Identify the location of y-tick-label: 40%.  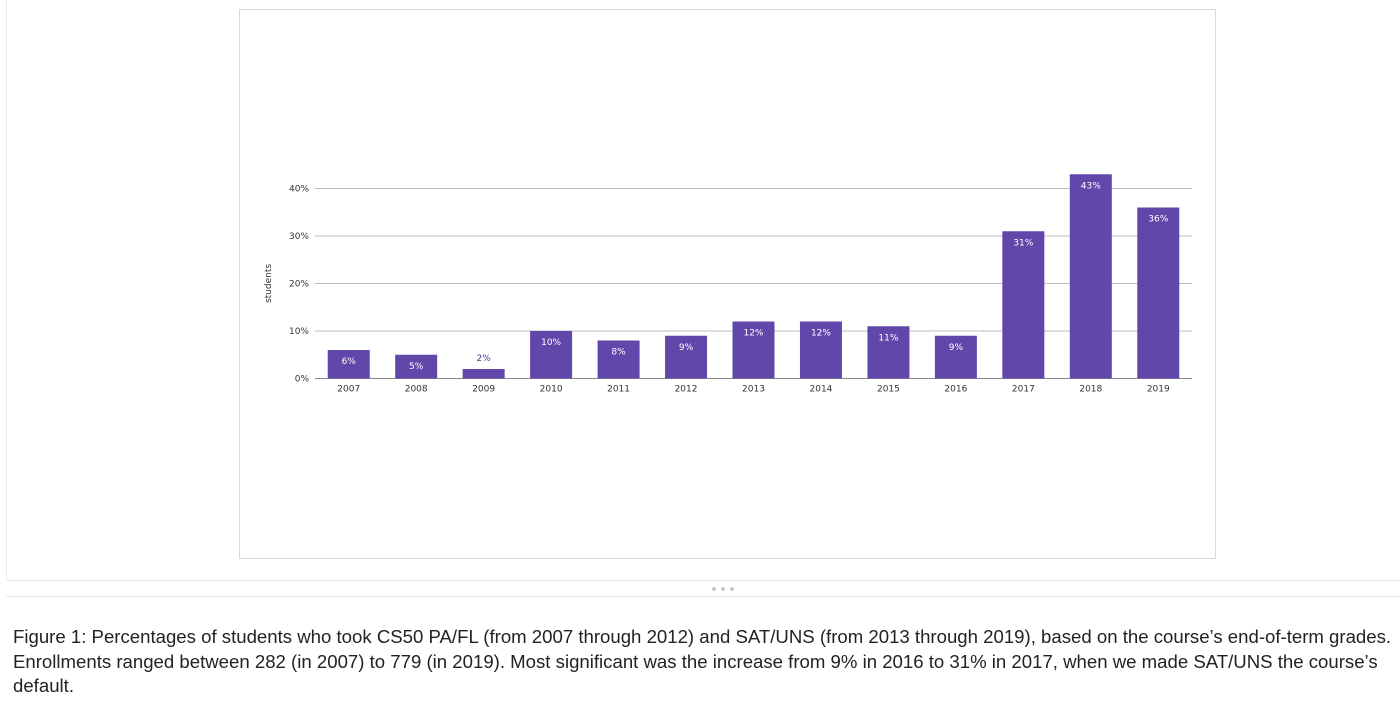
(299, 190).